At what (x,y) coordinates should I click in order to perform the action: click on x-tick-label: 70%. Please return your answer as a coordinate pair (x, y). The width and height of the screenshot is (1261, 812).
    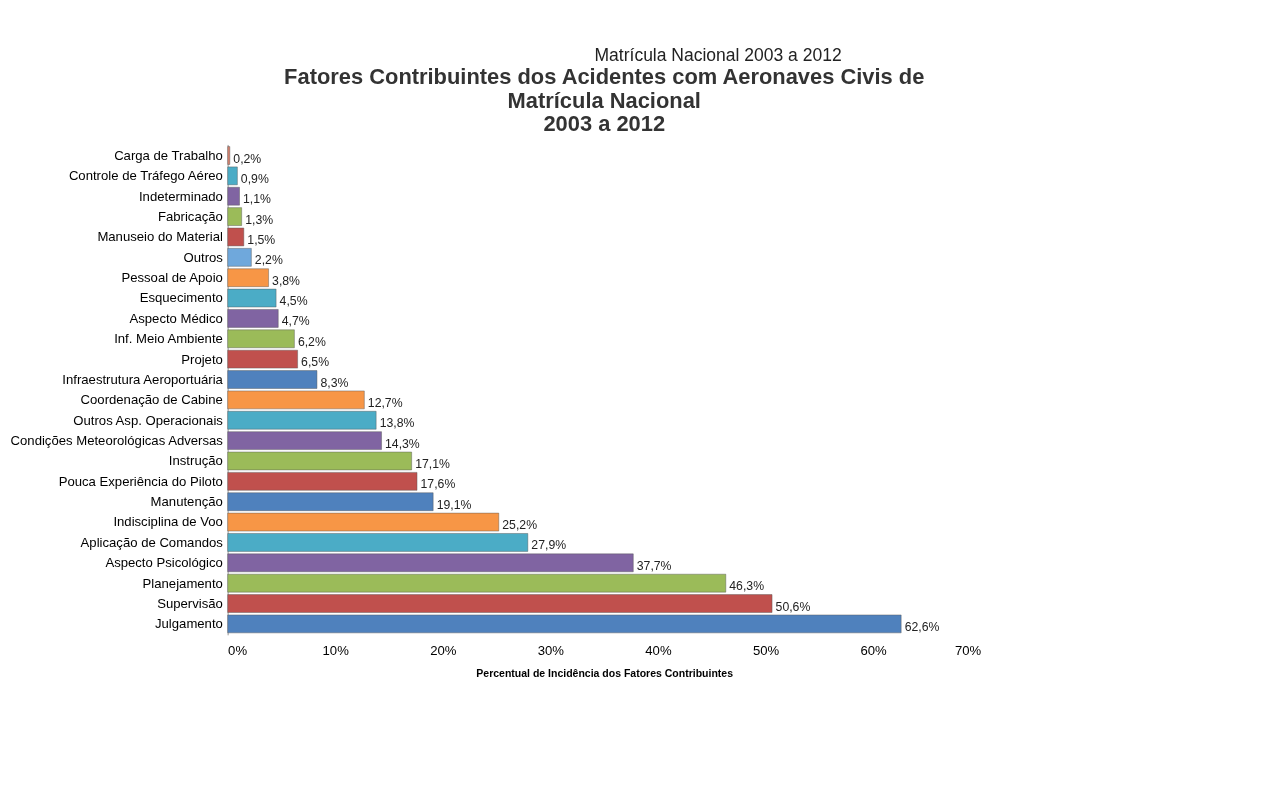
    Looking at the image, I should click on (968, 650).